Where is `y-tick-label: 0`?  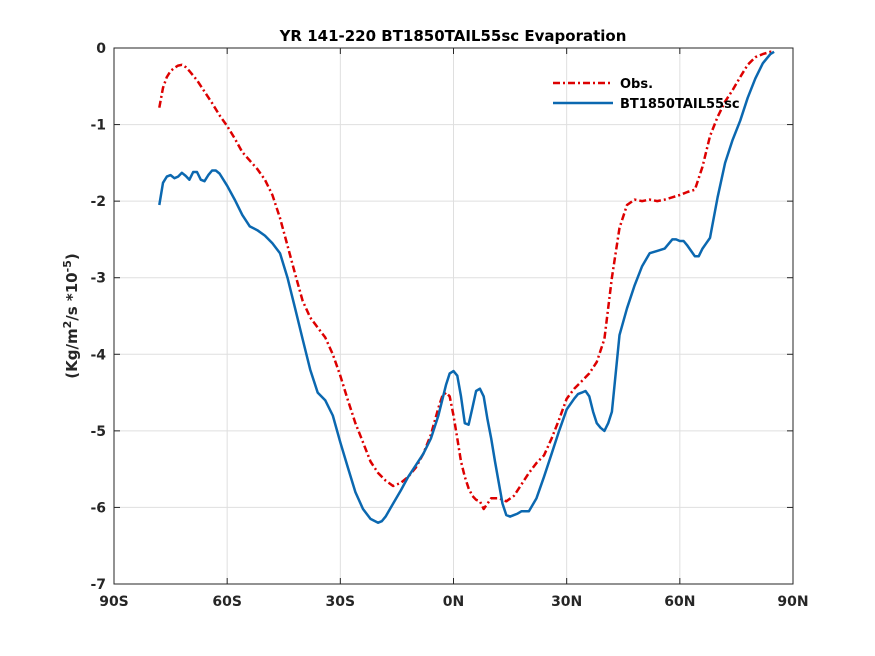 y-tick-label: 0 is located at coordinates (101, 49).